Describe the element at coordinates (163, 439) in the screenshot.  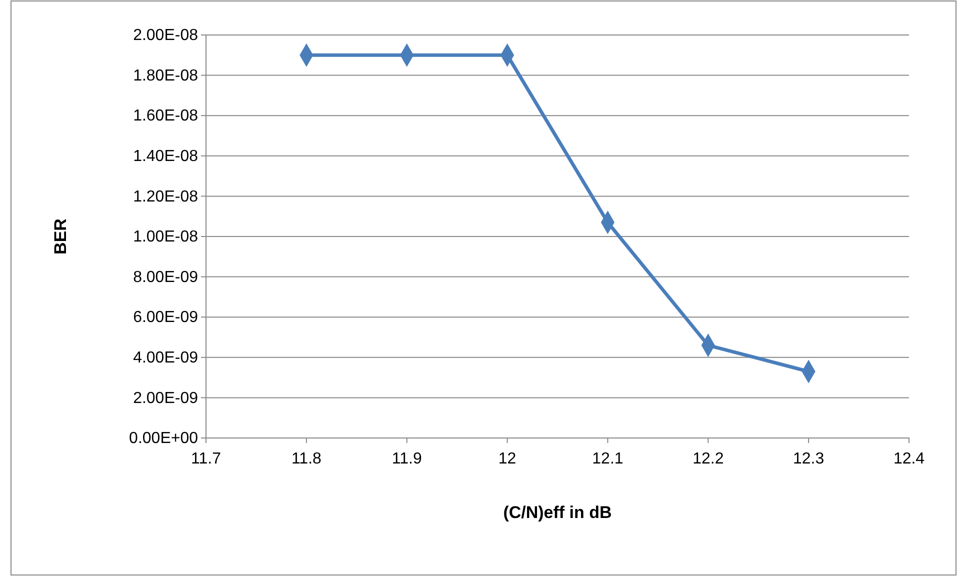
I see `y-tick-label: 0.00E+00` at that location.